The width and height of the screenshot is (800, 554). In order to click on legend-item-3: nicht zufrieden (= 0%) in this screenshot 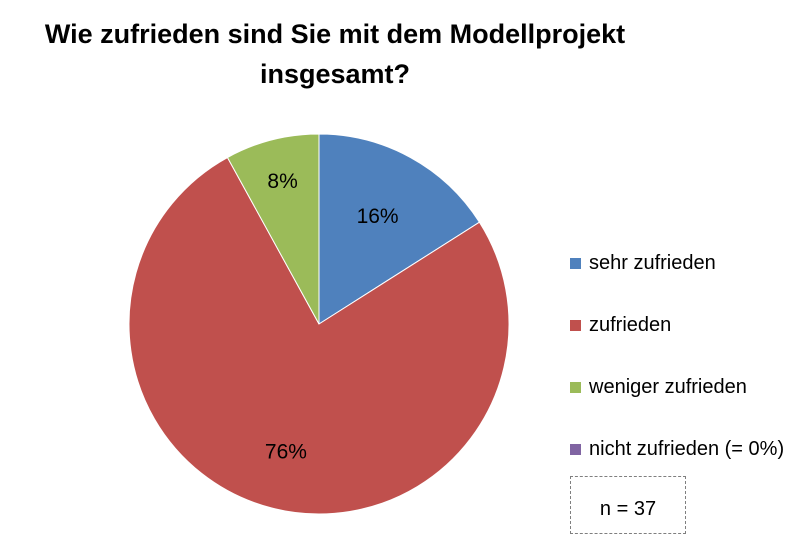, I will do `click(677, 449)`.